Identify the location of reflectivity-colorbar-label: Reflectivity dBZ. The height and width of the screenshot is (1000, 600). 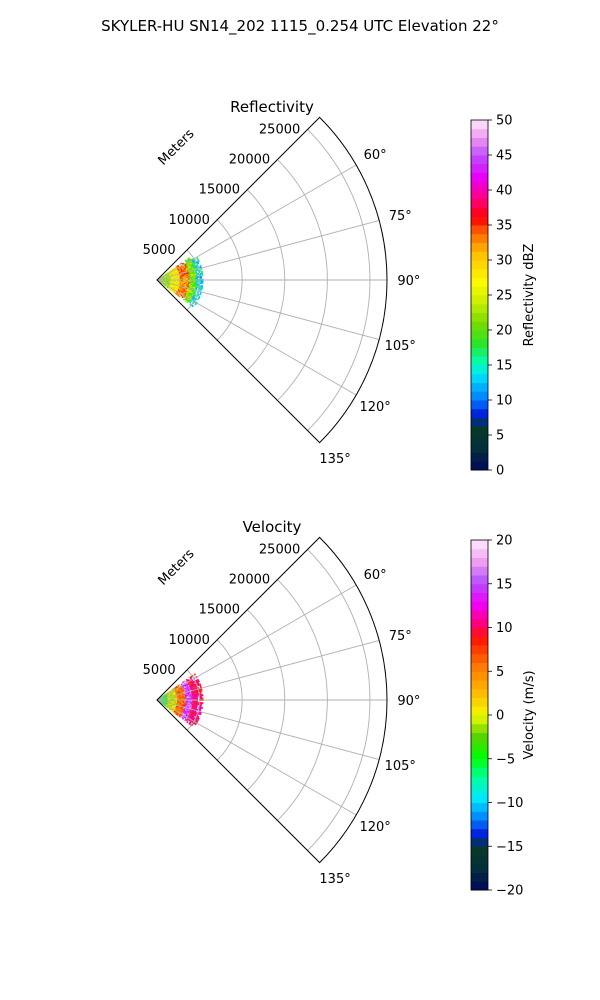
(529, 295).